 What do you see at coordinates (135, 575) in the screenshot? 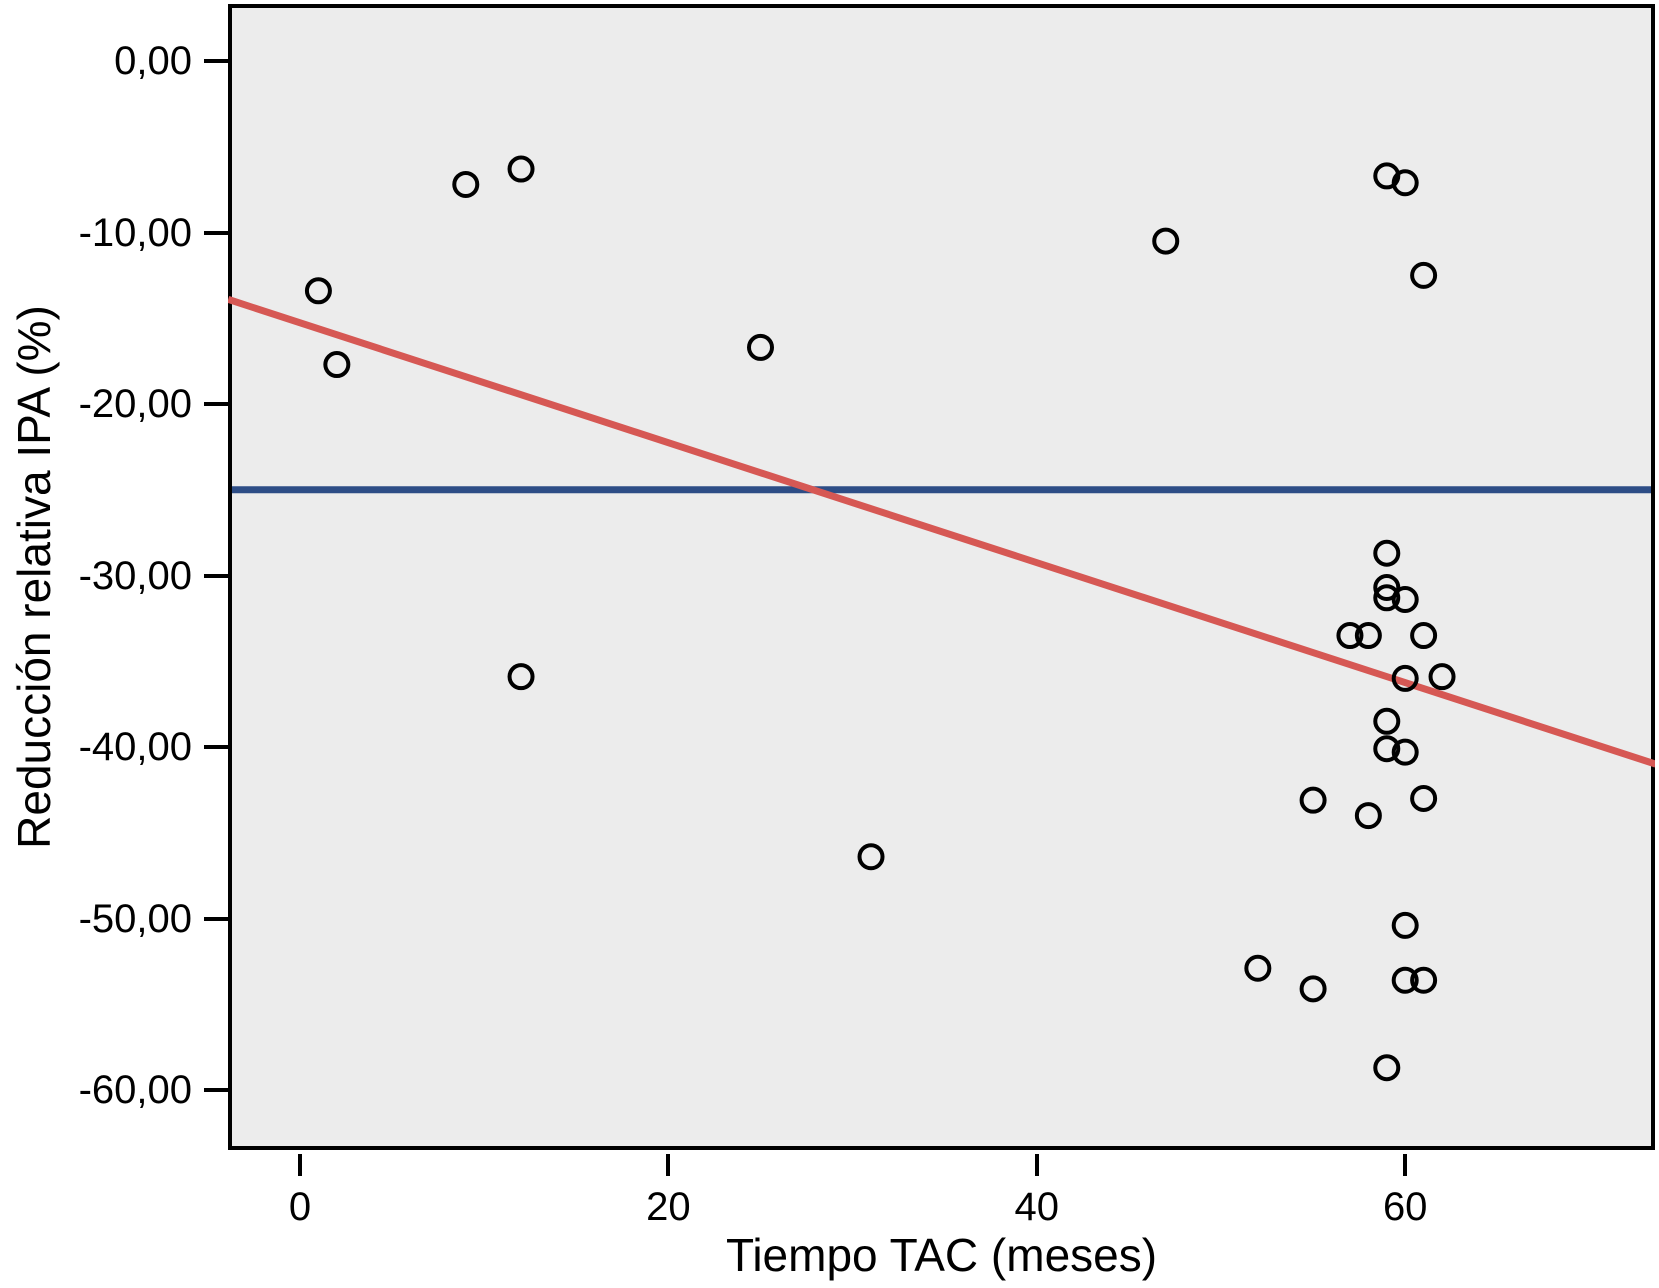
I see `y-tick-label: -30,00` at bounding box center [135, 575].